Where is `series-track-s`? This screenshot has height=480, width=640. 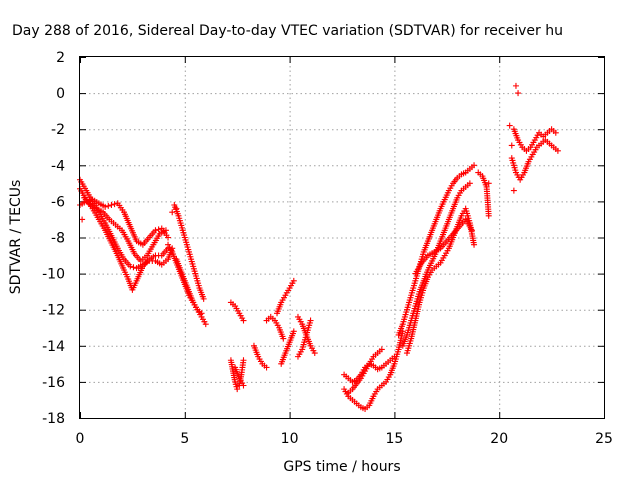
series-track-s is located at coordinates (365, 371).